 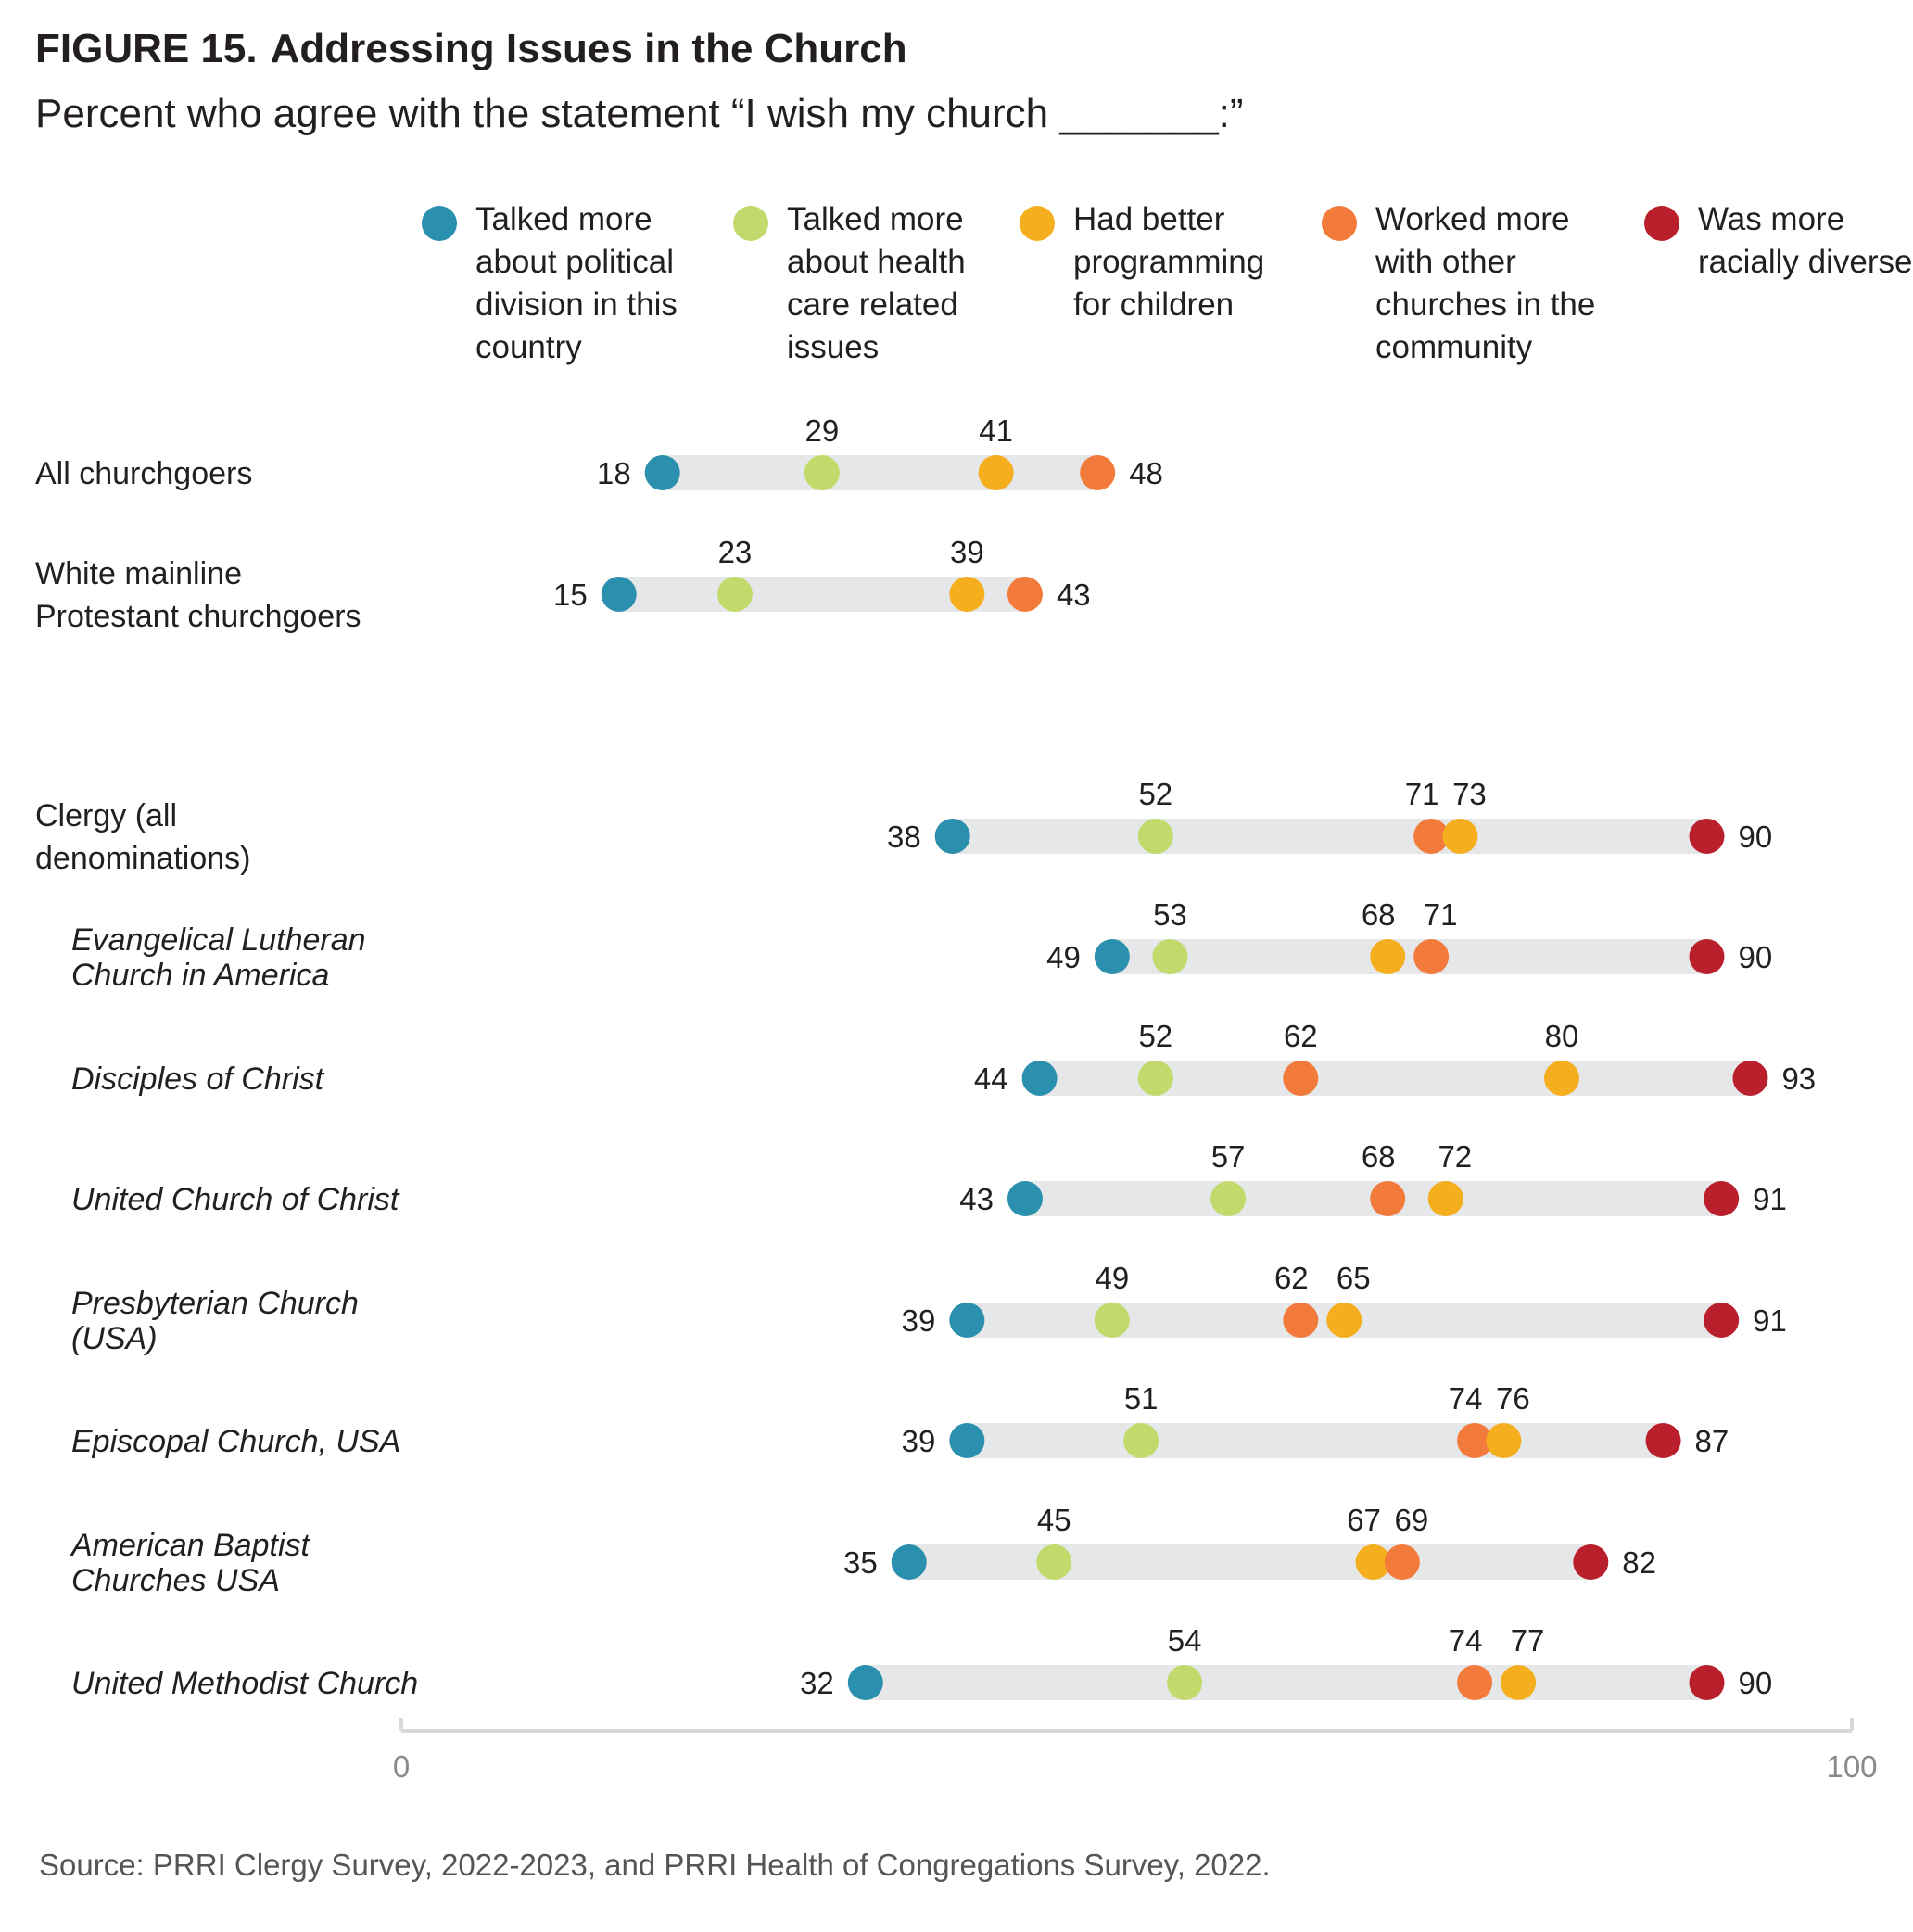 What do you see at coordinates (919, 1320) in the screenshot?
I see `value-label-political: 39` at bounding box center [919, 1320].